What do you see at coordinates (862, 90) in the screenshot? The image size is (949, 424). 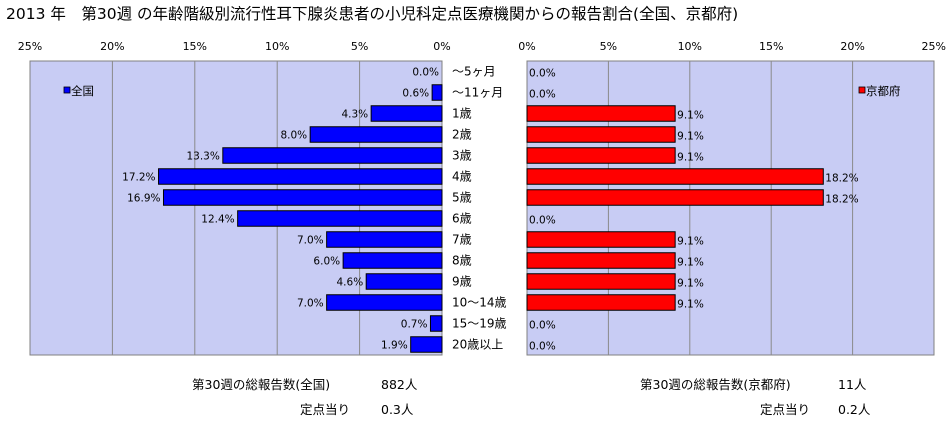 I see `kyoto-legend-swatch` at bounding box center [862, 90].